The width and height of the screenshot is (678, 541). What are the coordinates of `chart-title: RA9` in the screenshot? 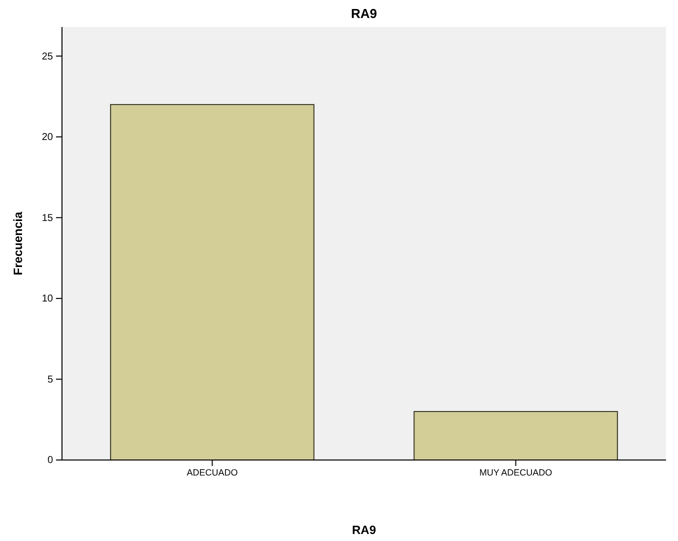 It's located at (364, 13).